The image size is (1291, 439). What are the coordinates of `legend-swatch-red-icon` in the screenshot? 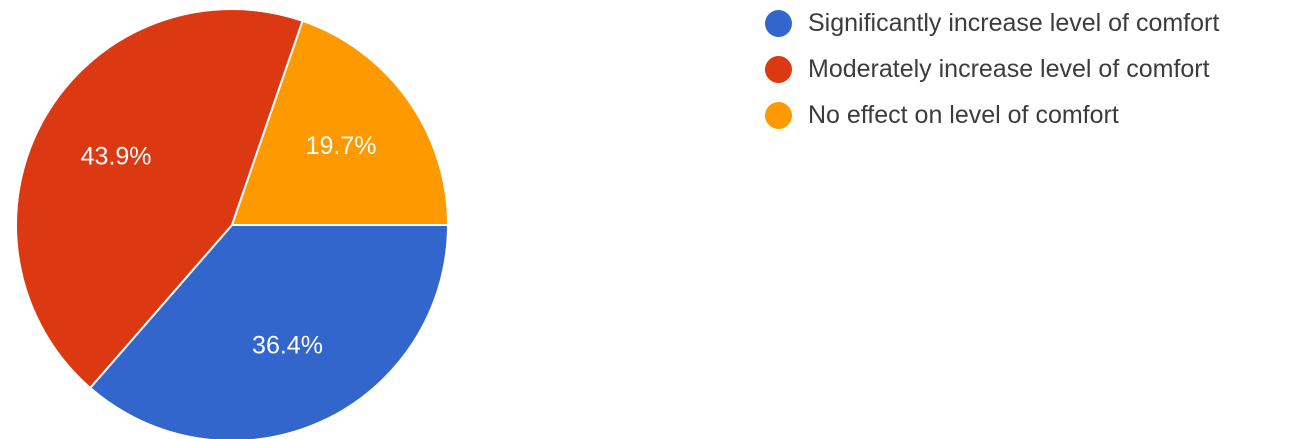 It's located at (778, 69).